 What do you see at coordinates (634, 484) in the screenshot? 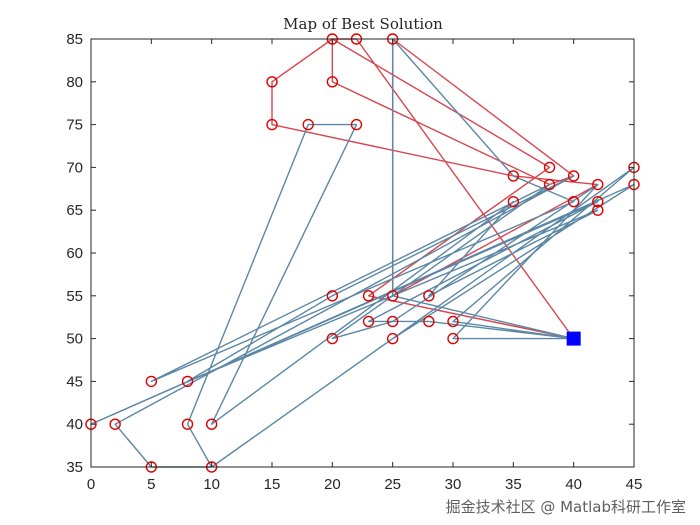
I see `x-tick-label: 45` at bounding box center [634, 484].